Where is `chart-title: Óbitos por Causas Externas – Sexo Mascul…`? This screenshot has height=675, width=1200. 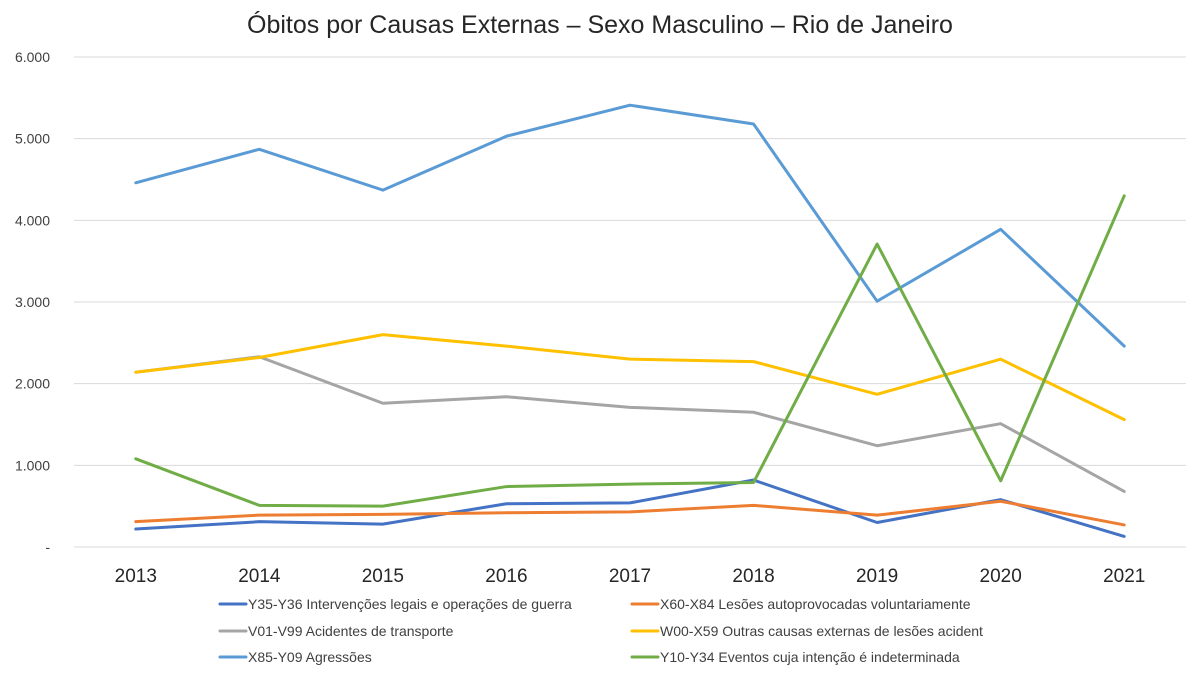
chart-title: Óbitos por Causas Externas – Sexo Mascul… is located at coordinates (600, 24).